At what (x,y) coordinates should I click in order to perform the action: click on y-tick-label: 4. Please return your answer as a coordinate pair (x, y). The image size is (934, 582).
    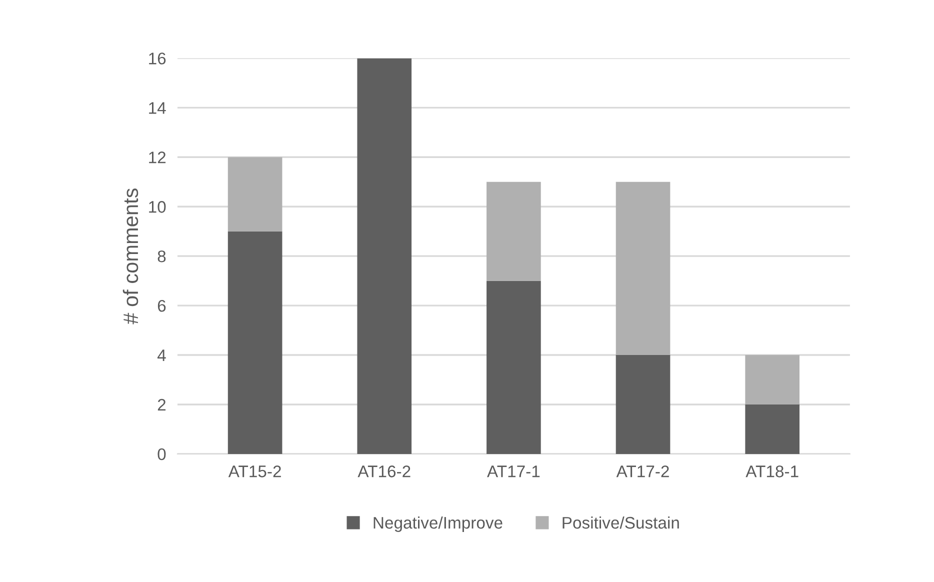
    Looking at the image, I should click on (161, 356).